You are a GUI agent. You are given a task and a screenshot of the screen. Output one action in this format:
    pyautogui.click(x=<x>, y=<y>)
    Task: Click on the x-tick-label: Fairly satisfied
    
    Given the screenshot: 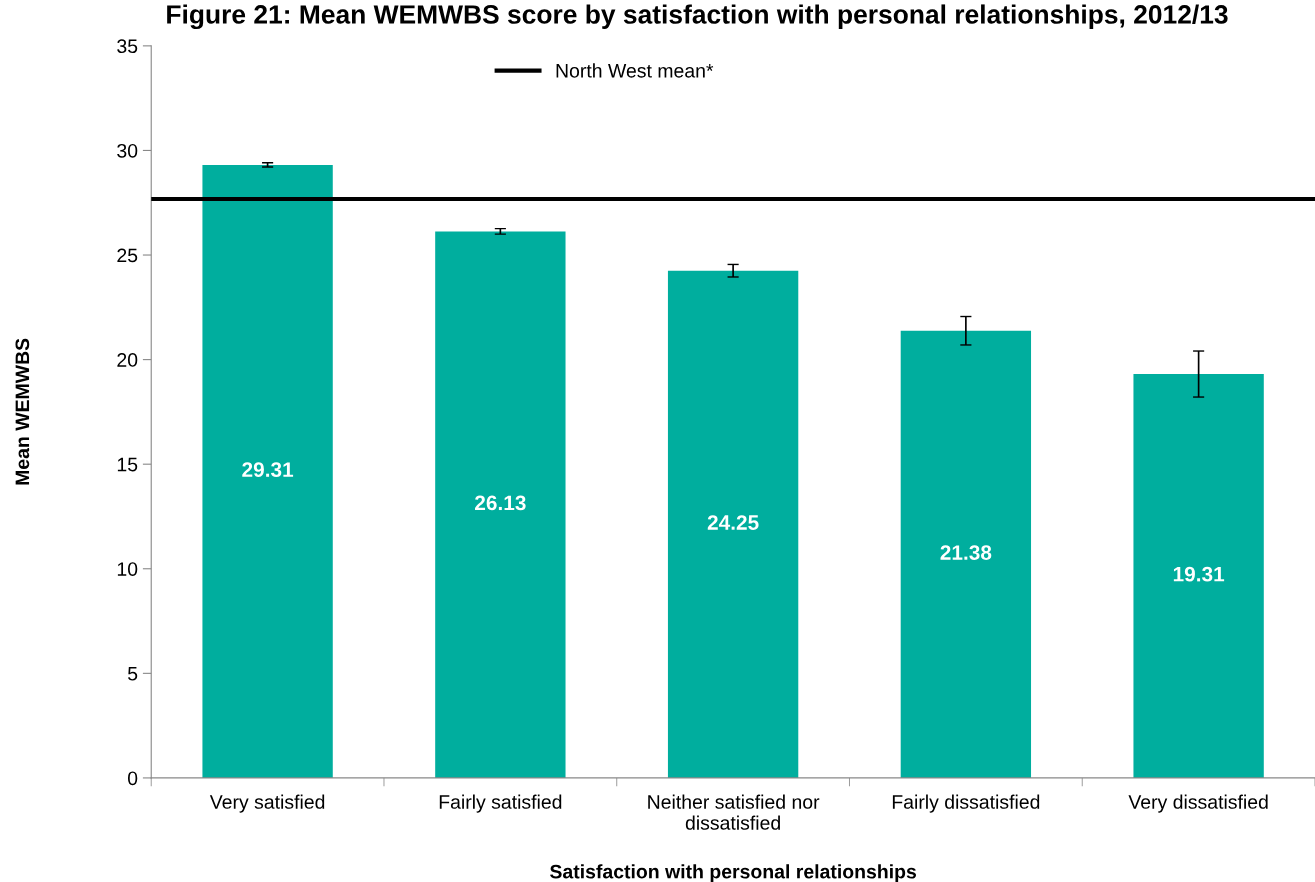 What is the action you would take?
    pyautogui.click(x=500, y=803)
    